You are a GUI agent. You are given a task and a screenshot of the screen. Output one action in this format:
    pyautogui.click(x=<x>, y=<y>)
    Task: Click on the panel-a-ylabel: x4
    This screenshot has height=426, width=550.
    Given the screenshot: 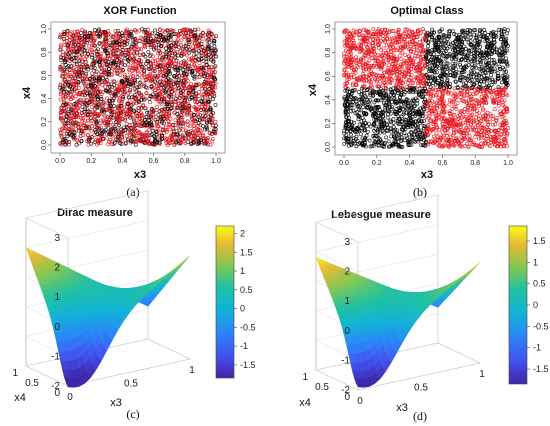 What is the action you would take?
    pyautogui.click(x=27, y=92)
    